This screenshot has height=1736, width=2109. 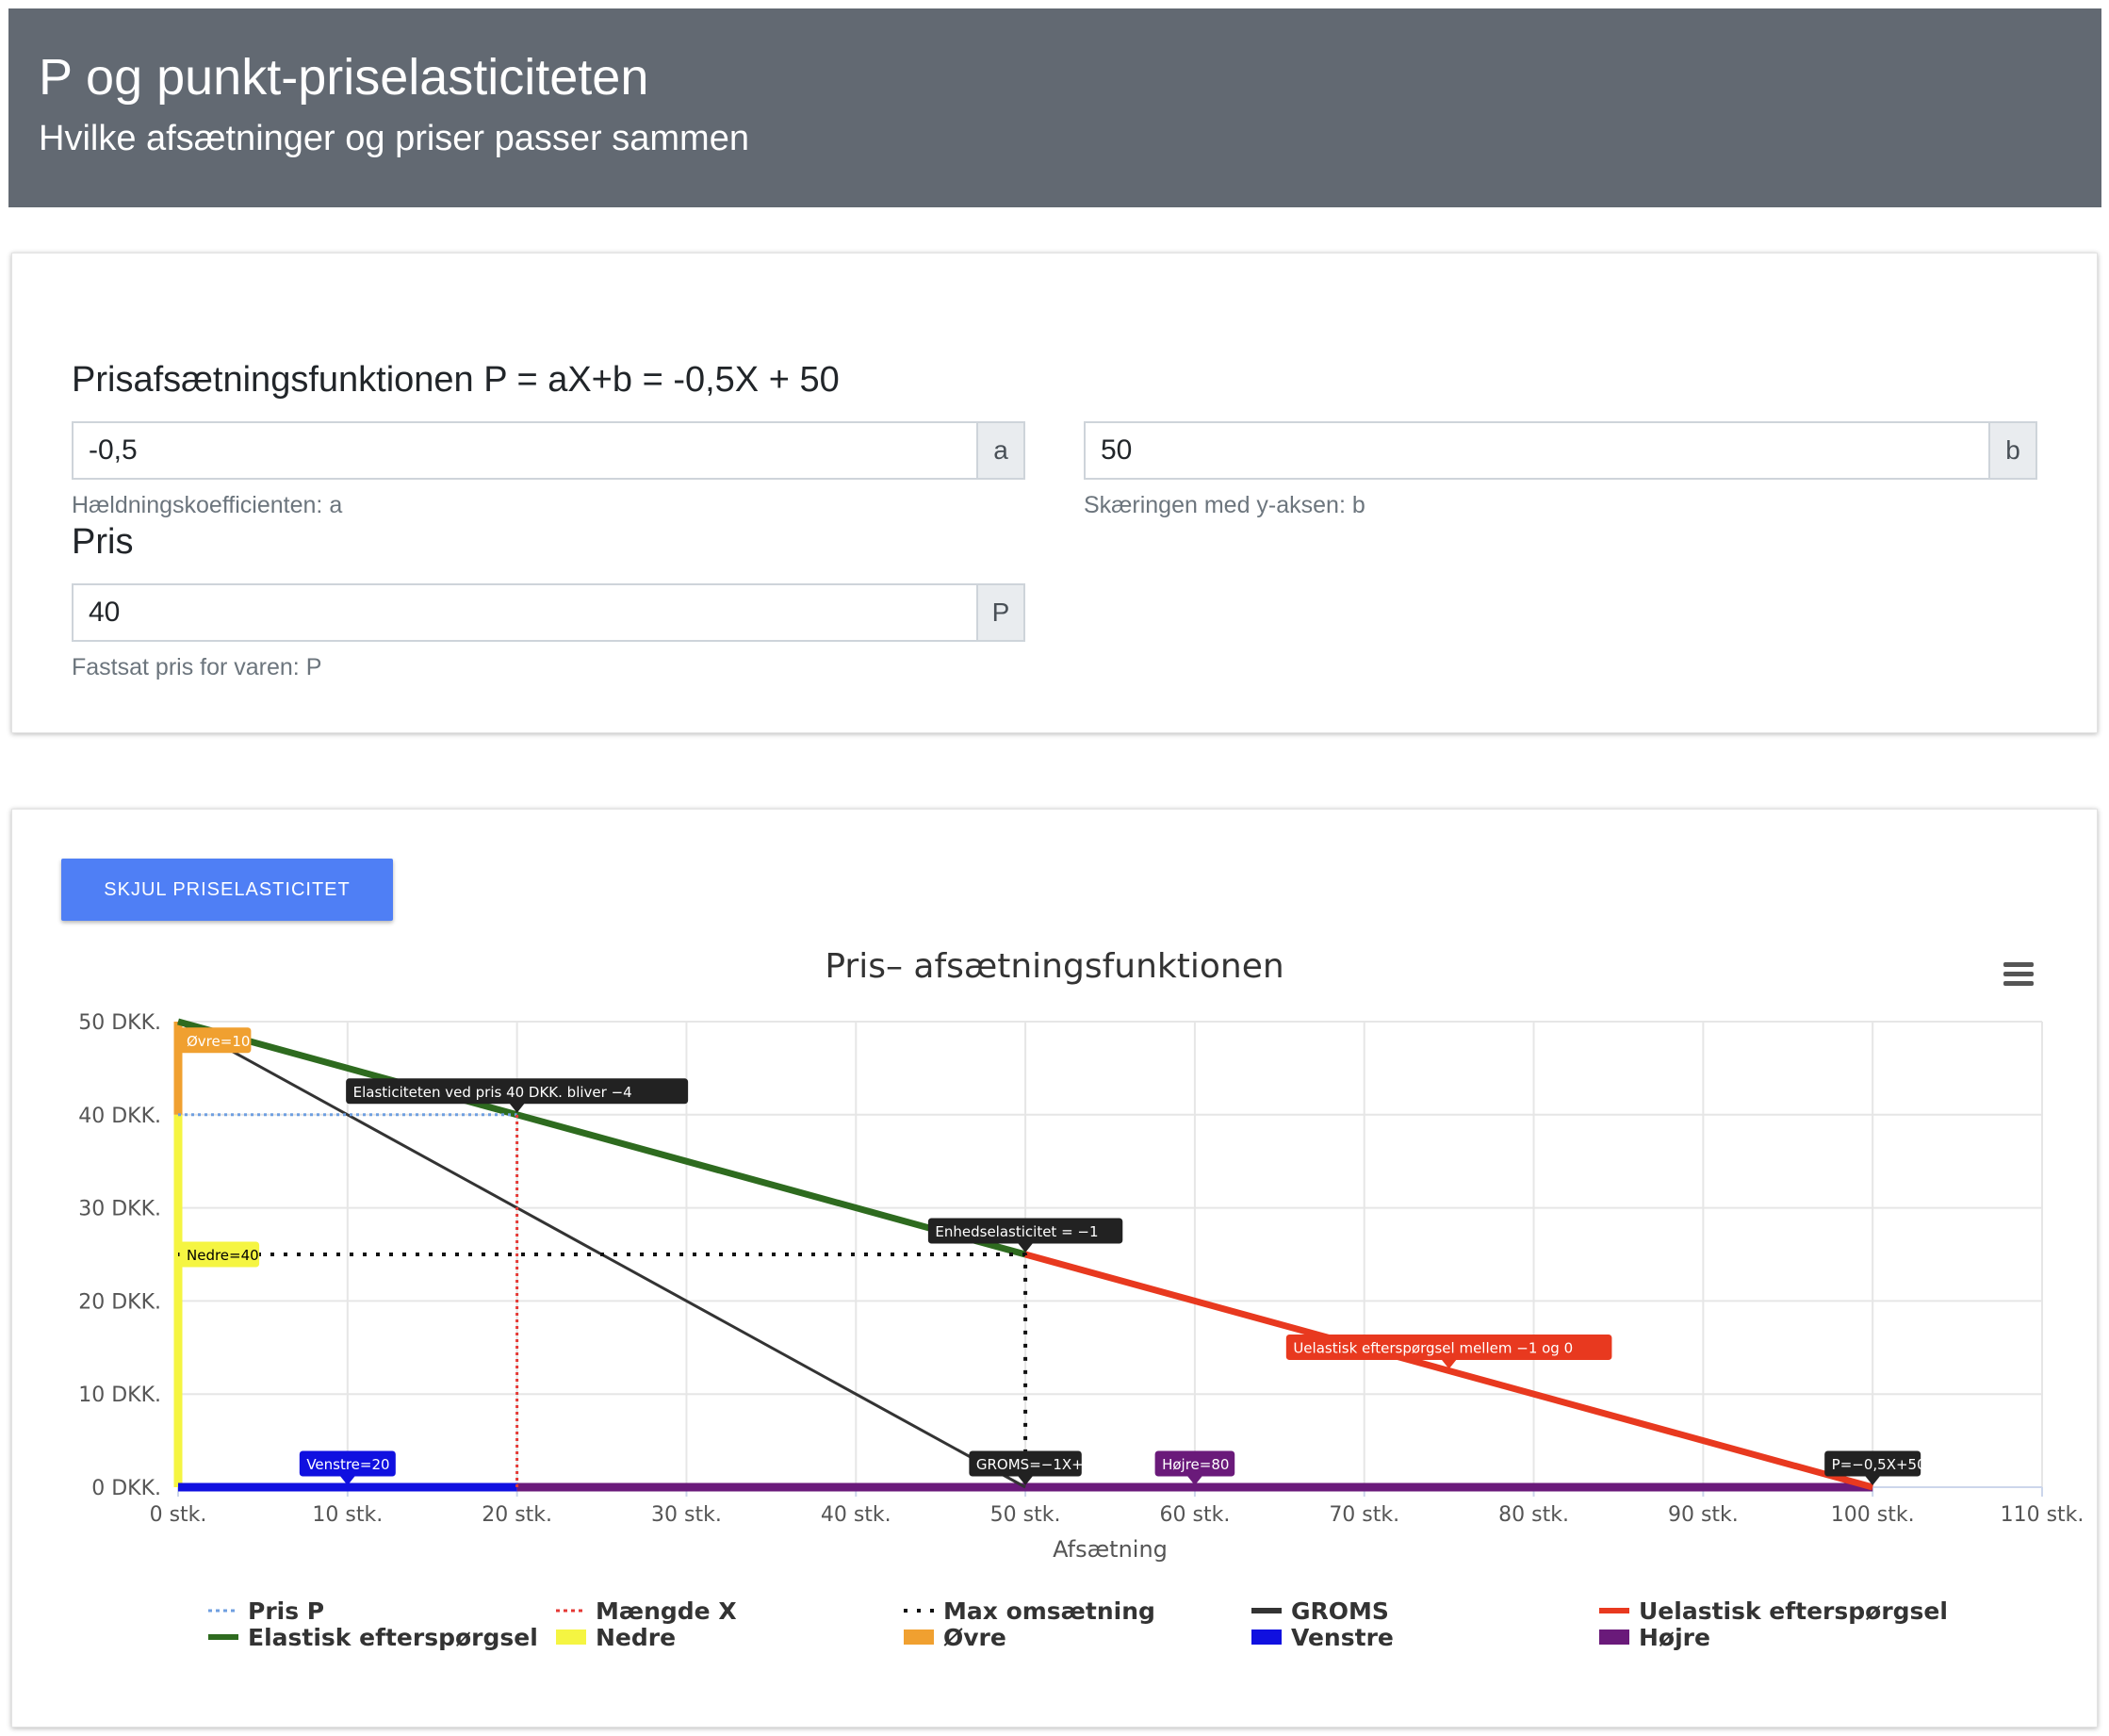 I want to click on legend-item: Max omsætning, so click(x=1030, y=1611).